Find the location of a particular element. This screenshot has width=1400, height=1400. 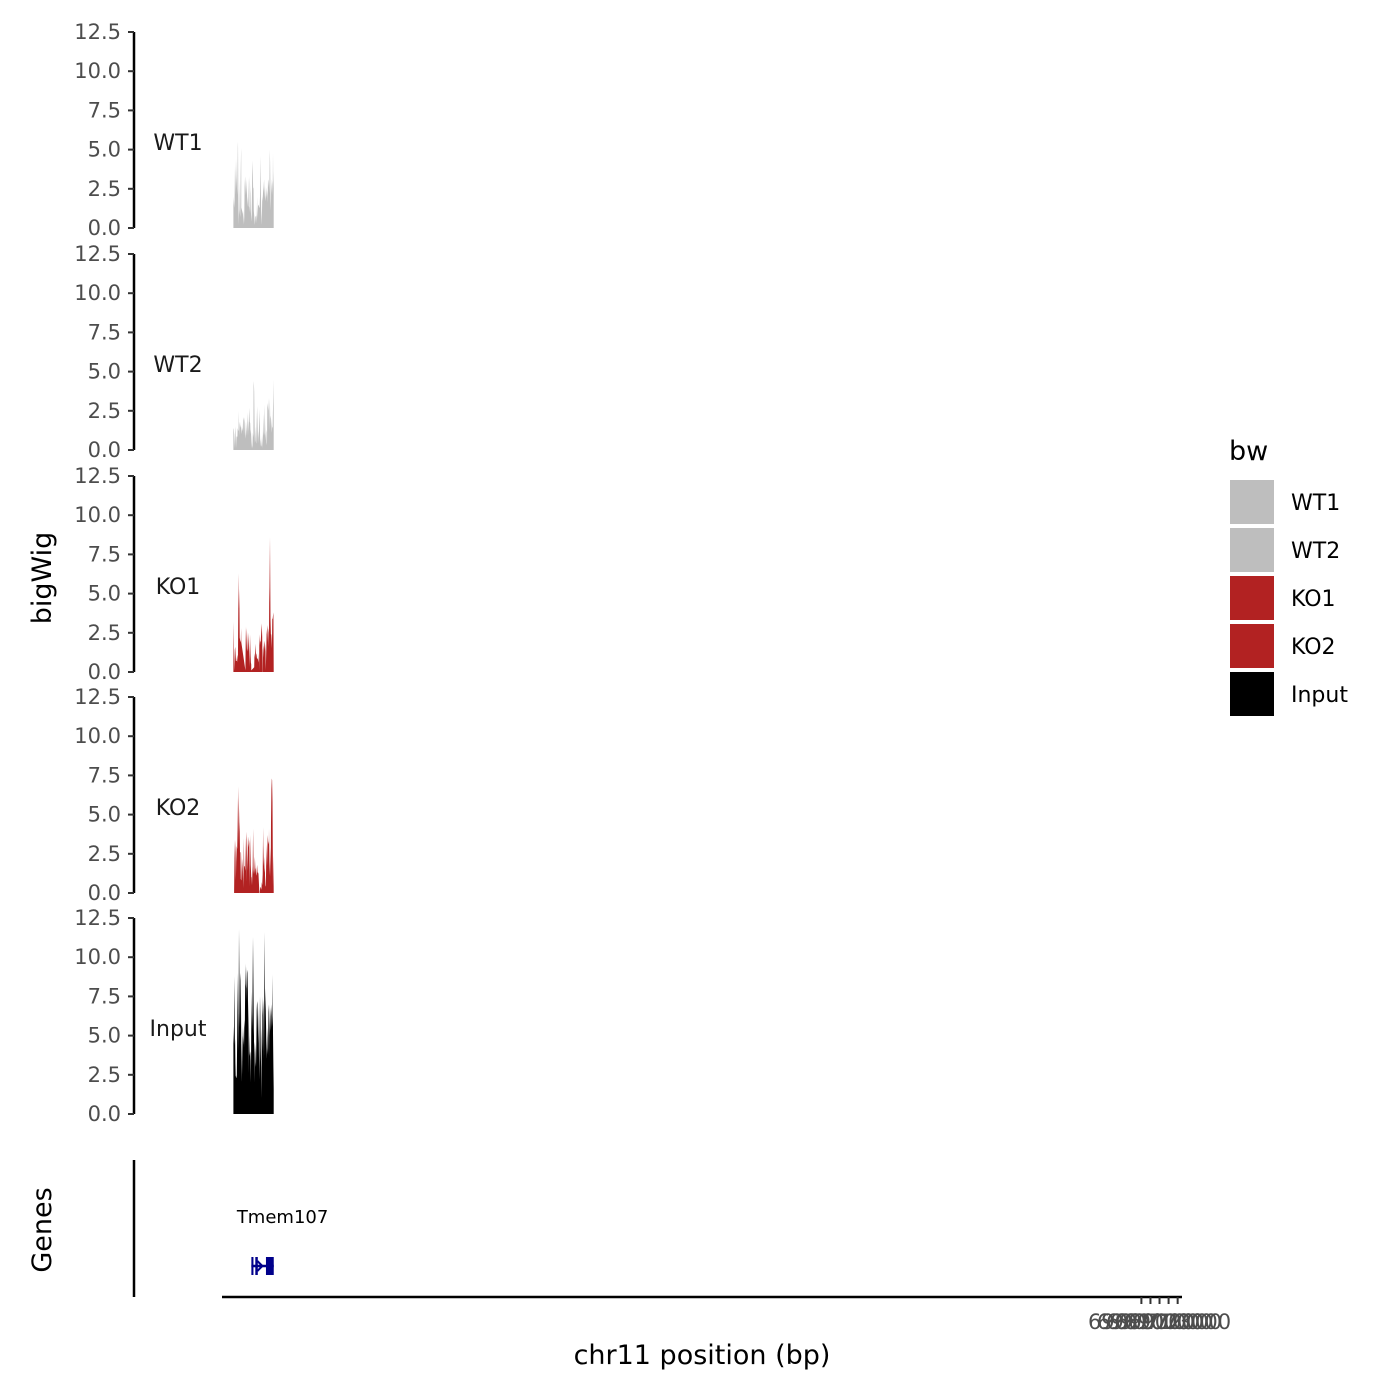

track-wt2: 0.0 2.5 5.0 7.5 10.0 12.5 WT2 is located at coordinates (174, 352).